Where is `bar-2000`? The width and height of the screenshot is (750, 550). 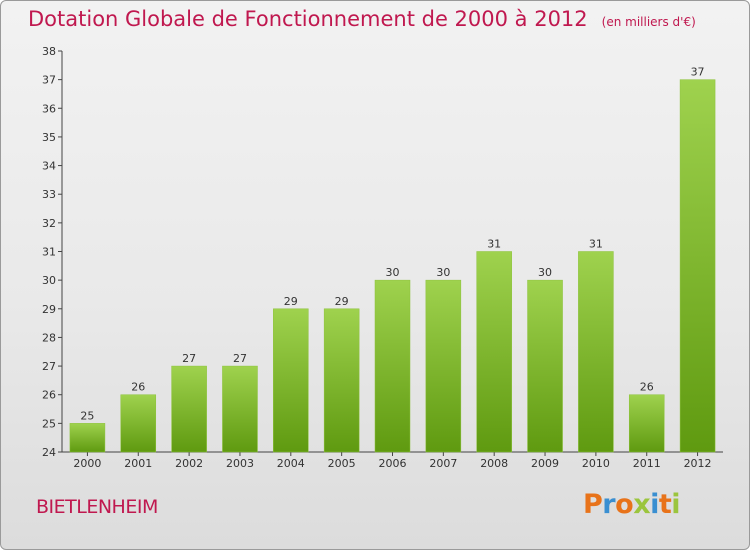 bar-2000 is located at coordinates (87, 438).